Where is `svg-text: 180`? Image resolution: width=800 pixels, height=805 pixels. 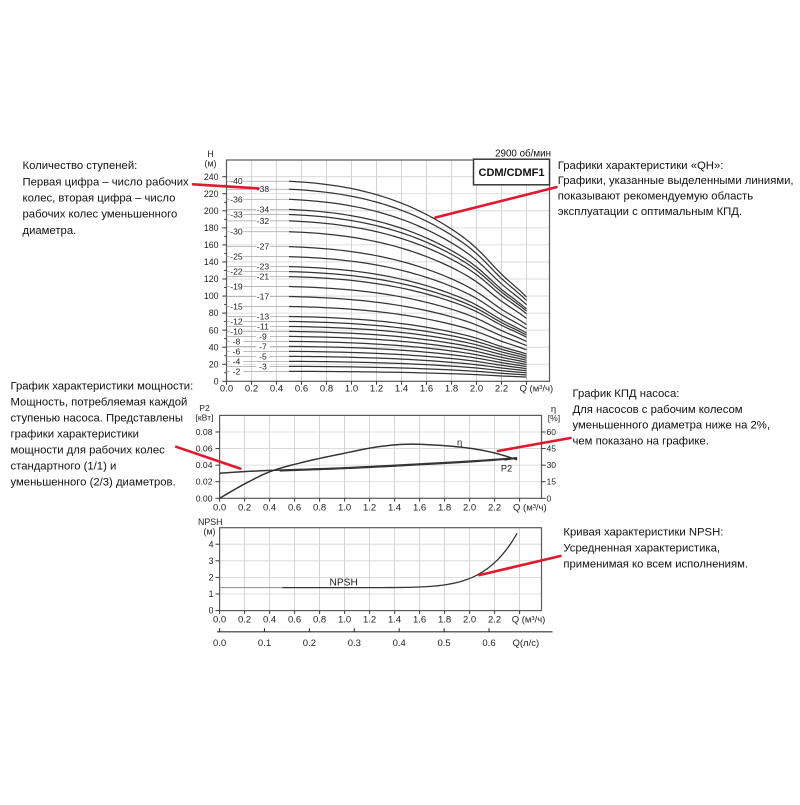 svg-text: 180 is located at coordinates (211, 228).